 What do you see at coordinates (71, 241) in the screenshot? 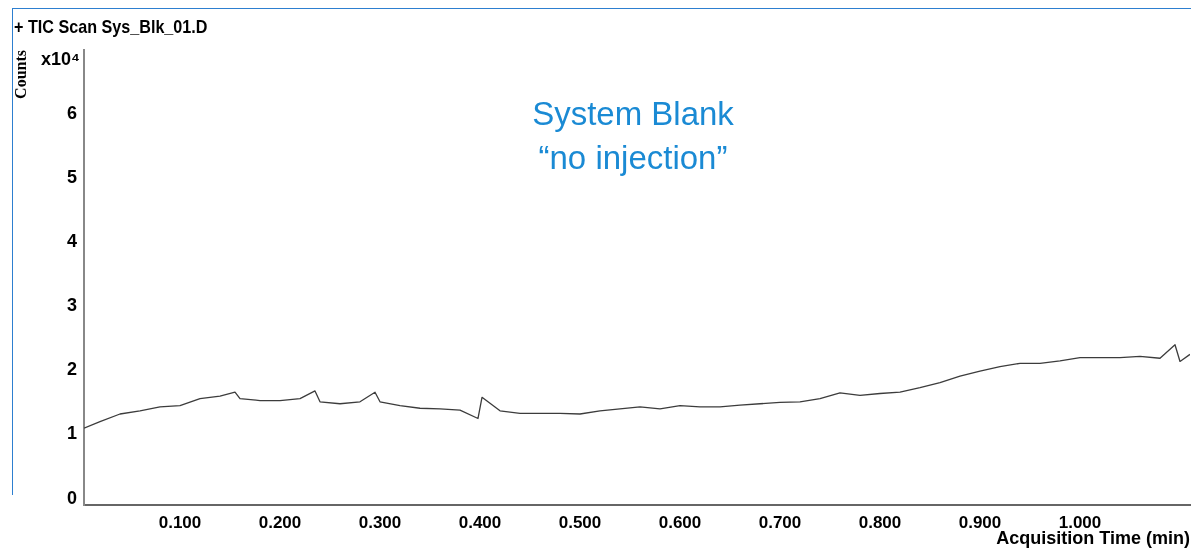
I see `y-tick-label: 4` at bounding box center [71, 241].